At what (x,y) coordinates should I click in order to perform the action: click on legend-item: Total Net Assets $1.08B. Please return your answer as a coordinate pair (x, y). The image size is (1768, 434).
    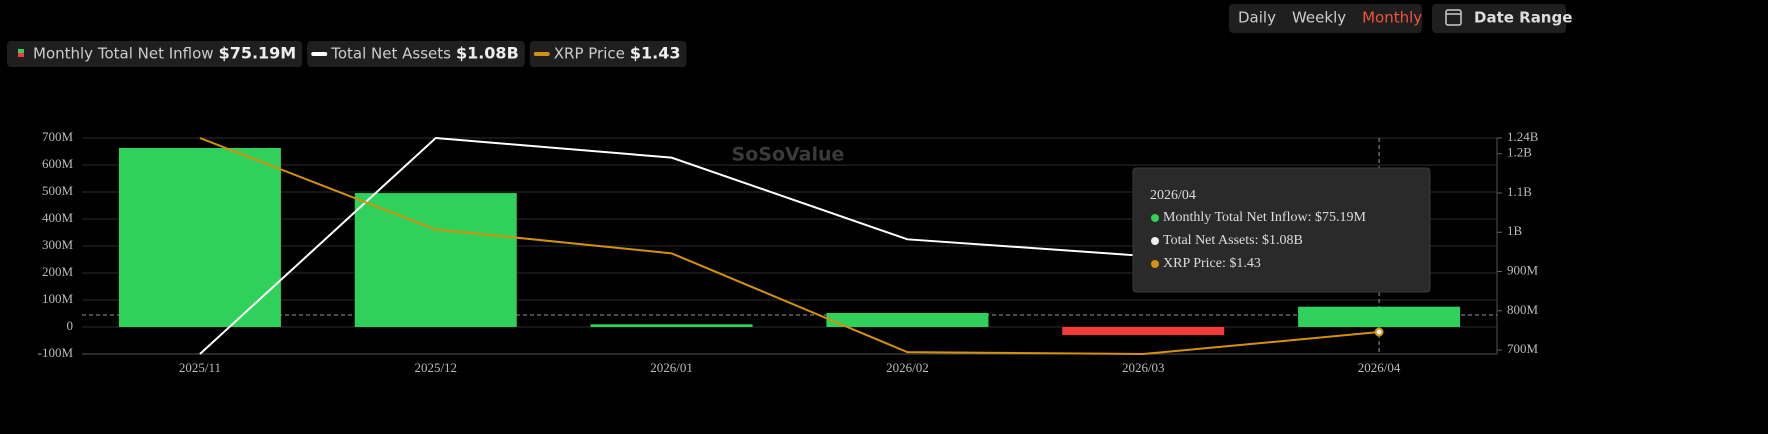
    Looking at the image, I should click on (416, 54).